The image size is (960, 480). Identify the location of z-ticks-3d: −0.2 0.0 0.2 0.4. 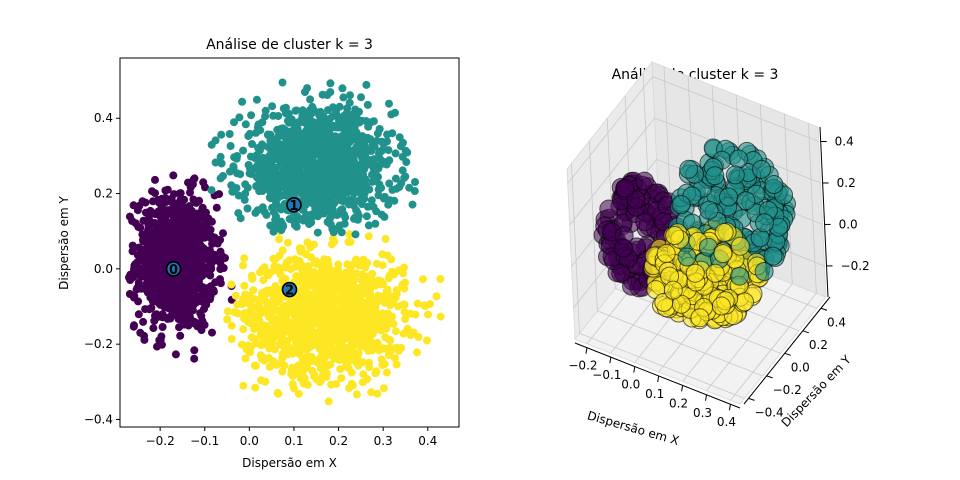
(845, 204).